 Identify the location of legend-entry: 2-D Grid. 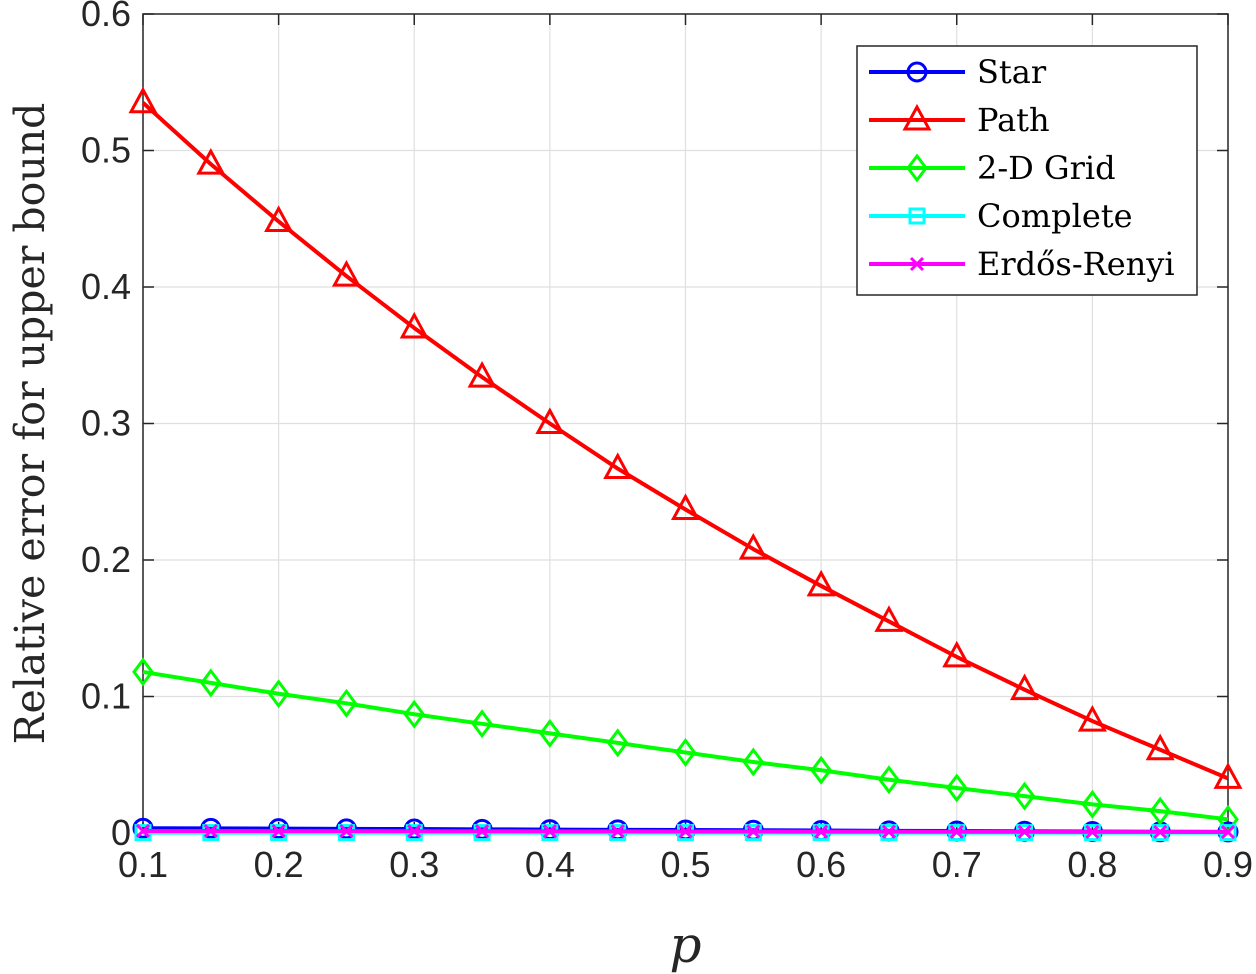
(992, 168).